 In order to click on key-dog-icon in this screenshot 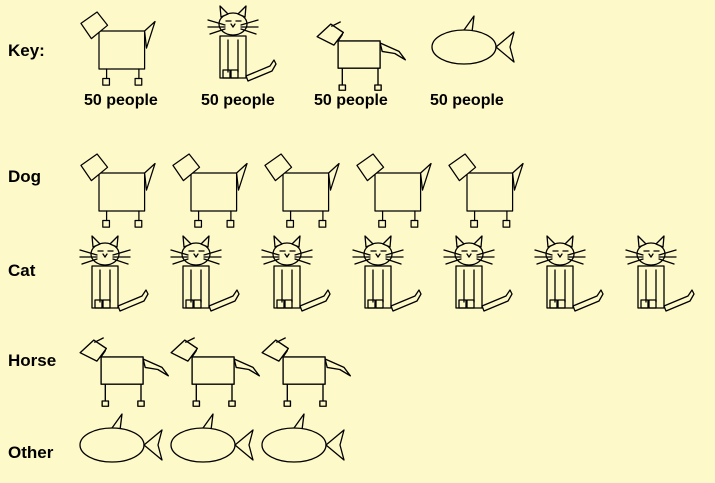, I will do `click(118, 48)`.